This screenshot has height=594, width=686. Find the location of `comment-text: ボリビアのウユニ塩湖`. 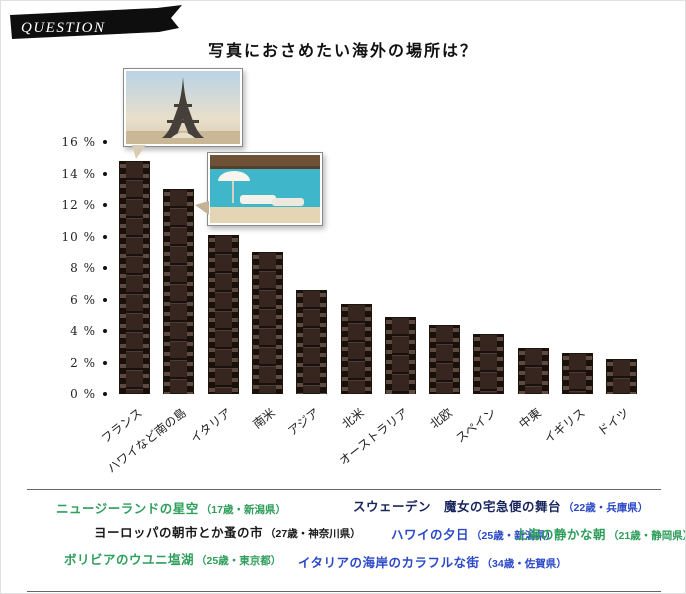

comment-text: ボリビアのウユニ塩湖 is located at coordinates (129, 560).